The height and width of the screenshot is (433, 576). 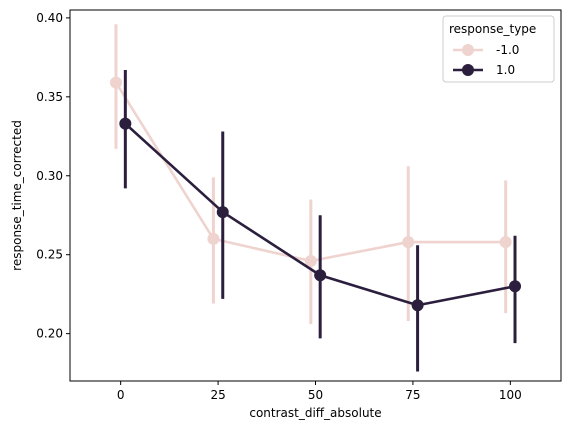 What do you see at coordinates (49, 334) in the screenshot?
I see `y-tick-label: 0.20` at bounding box center [49, 334].